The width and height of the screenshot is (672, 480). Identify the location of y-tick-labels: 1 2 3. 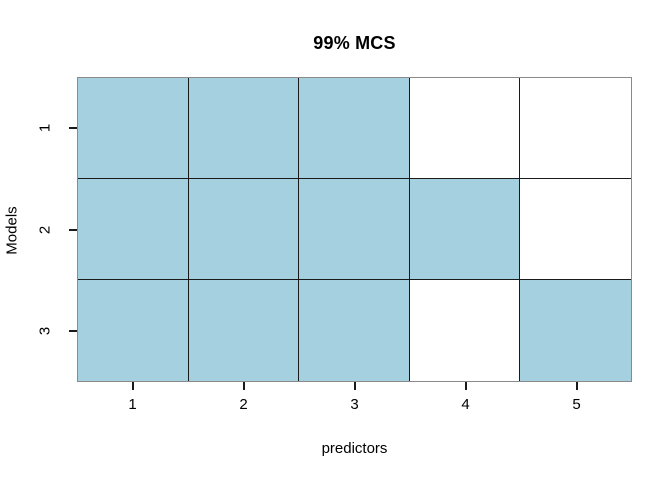
(45, 229).